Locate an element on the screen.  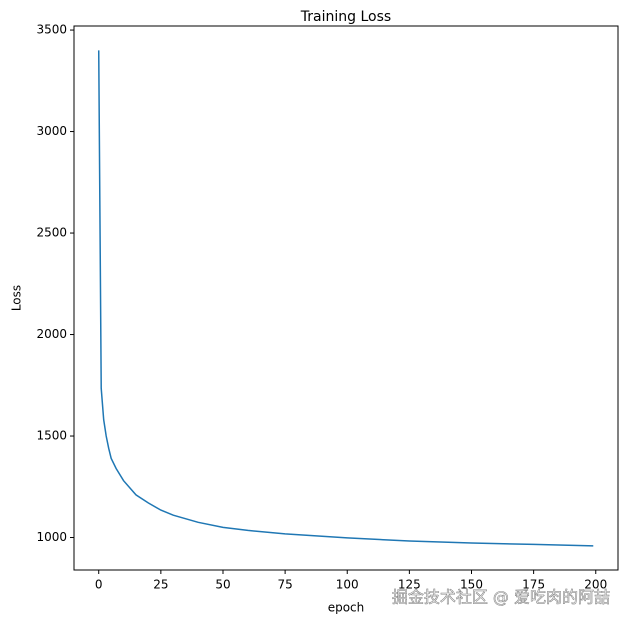
x-axis-label: epoch is located at coordinates (346, 608).